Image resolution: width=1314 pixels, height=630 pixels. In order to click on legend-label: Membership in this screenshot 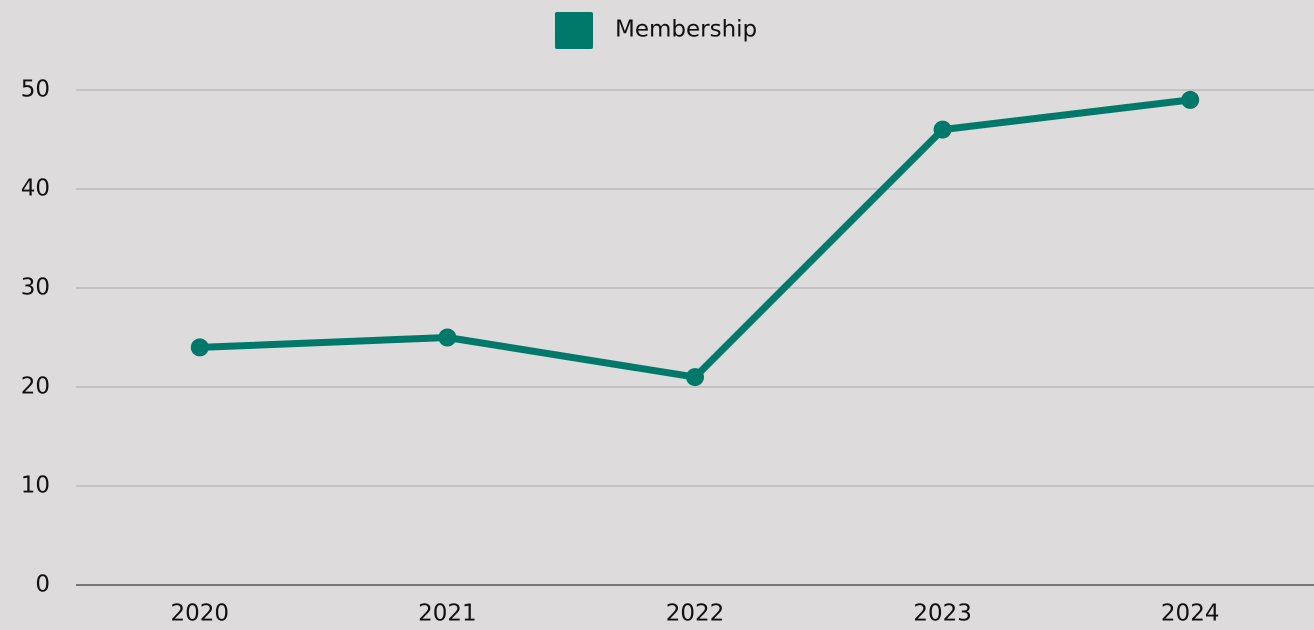, I will do `click(686, 30)`.